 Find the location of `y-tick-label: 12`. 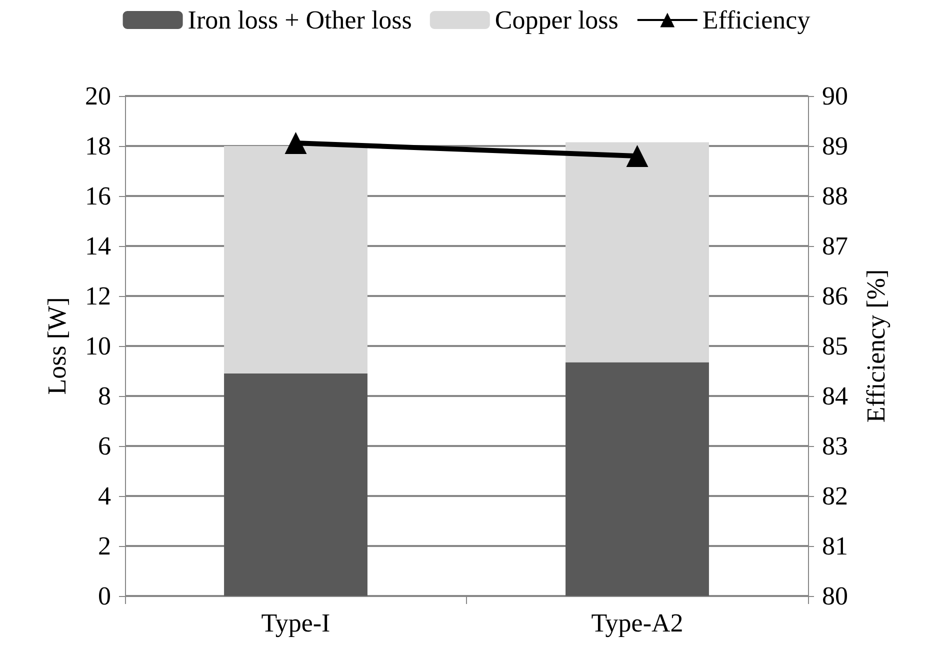

y-tick-label: 12 is located at coordinates (98, 296).